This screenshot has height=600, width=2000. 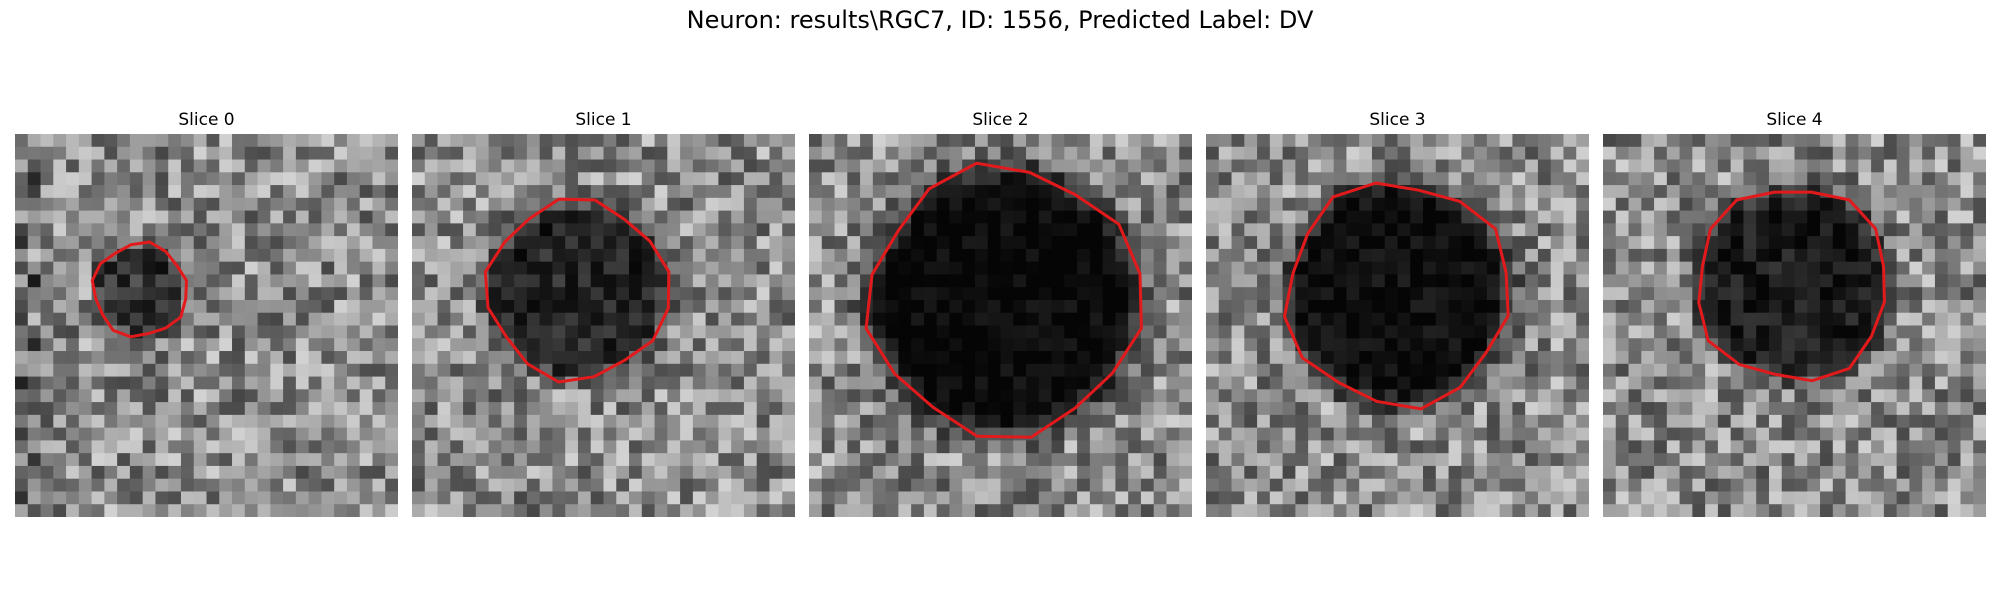 What do you see at coordinates (1397, 120) in the screenshot?
I see `slice-title-3: Slice 3` at bounding box center [1397, 120].